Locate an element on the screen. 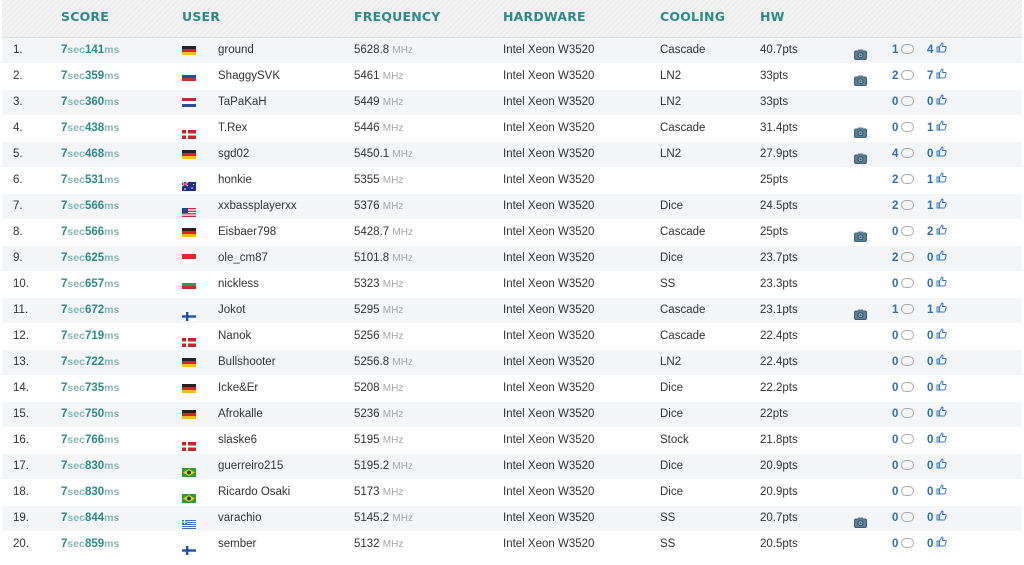 This screenshot has height=565, width=1024. score-link: 7sec844ms is located at coordinates (90, 518).